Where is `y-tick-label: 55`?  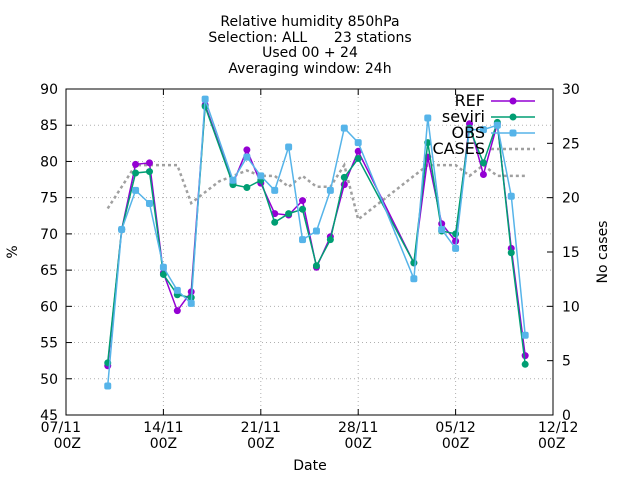 y-tick-label: 55 is located at coordinates (49, 344).